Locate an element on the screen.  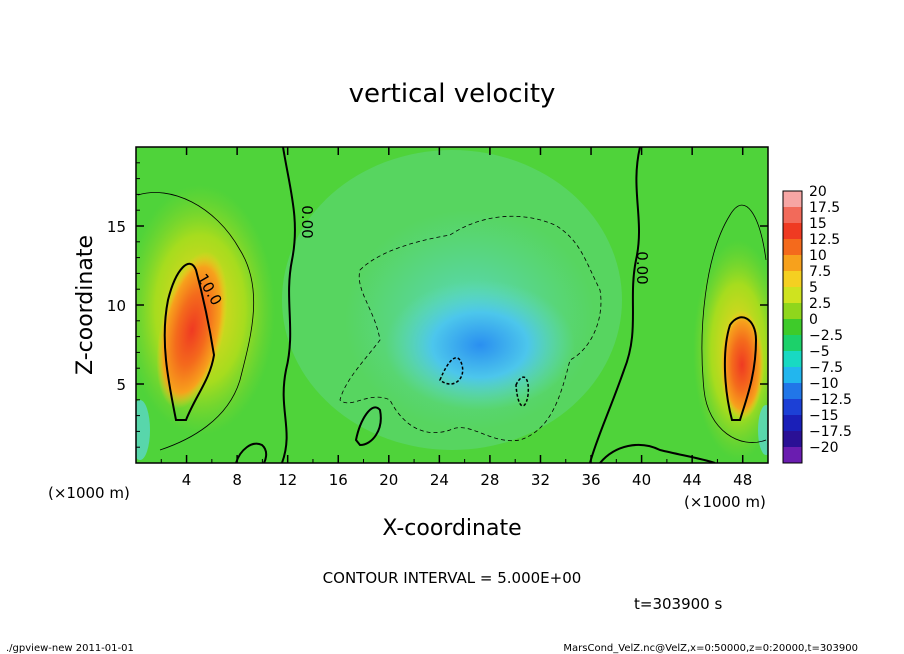
time-note: t=303900 s is located at coordinates (678, 604).